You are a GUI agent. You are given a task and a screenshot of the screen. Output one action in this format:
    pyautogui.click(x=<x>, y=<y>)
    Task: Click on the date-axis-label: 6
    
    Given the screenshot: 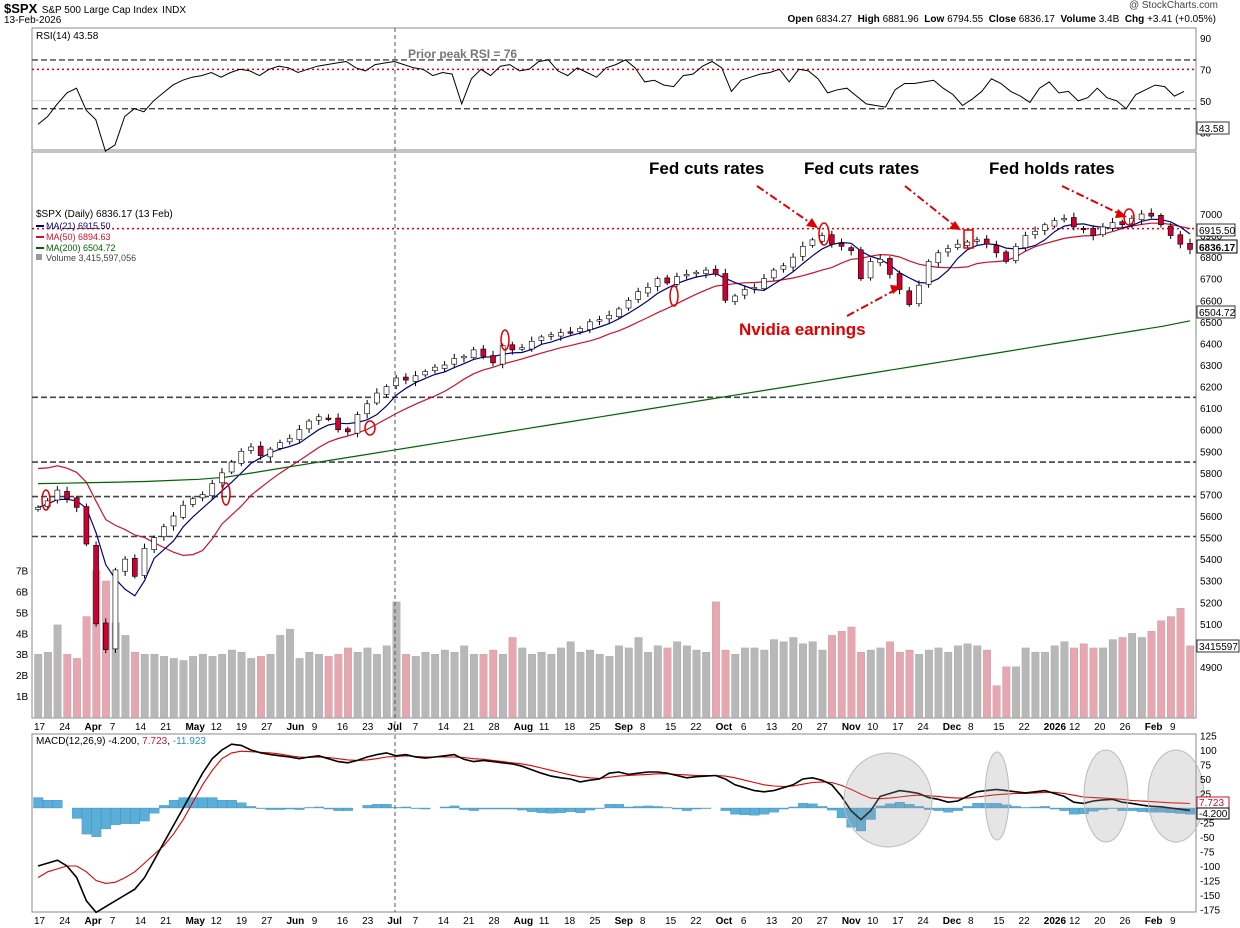 What is the action you would take?
    pyautogui.click(x=744, y=727)
    